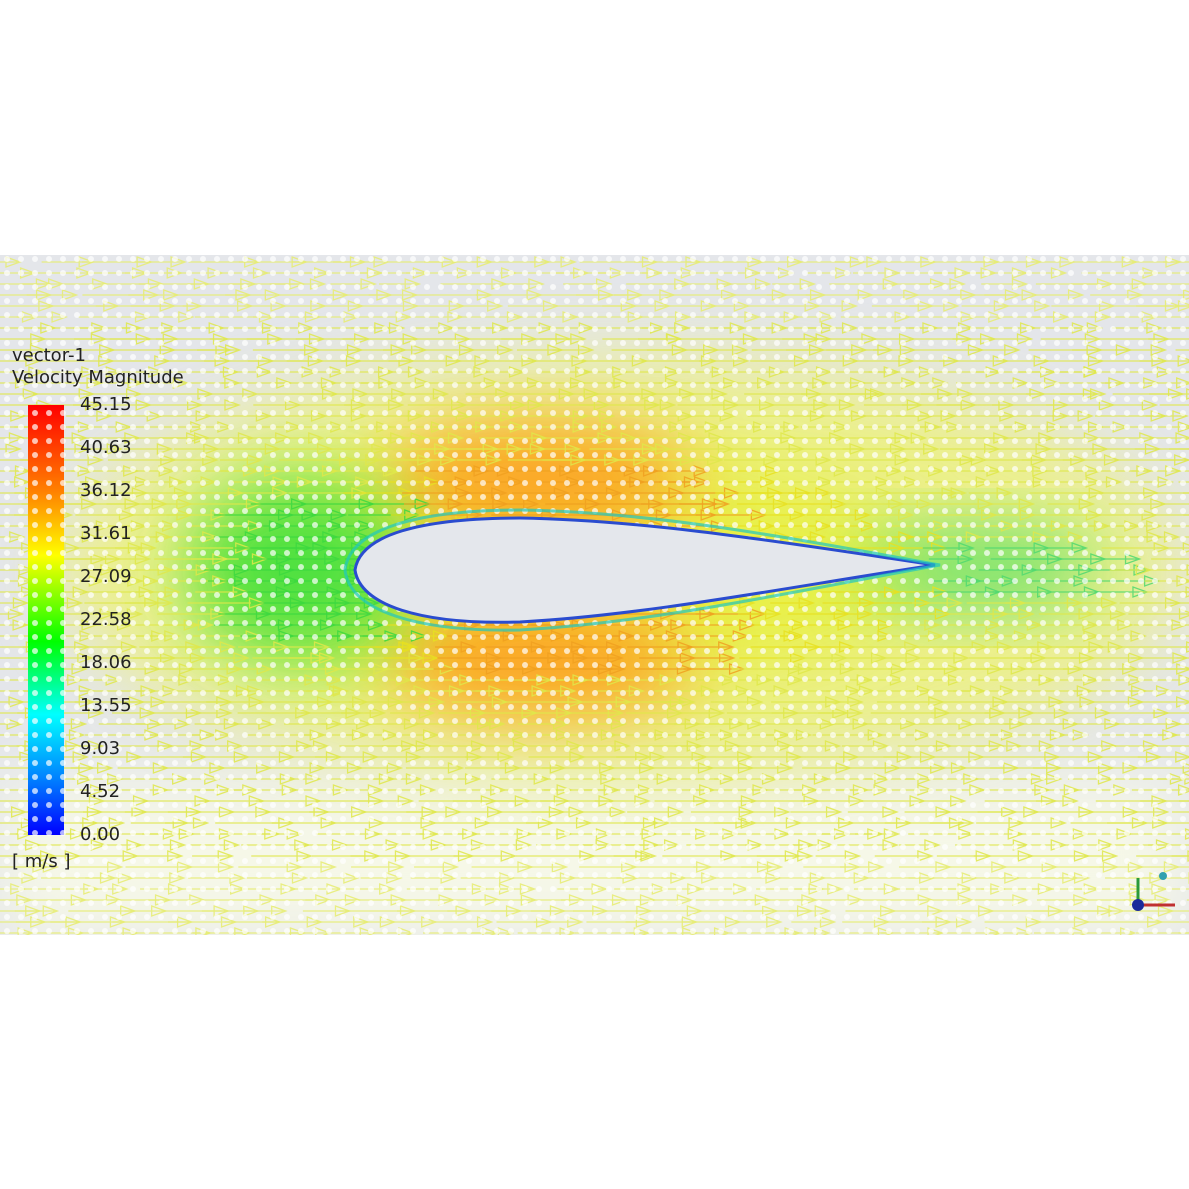  What do you see at coordinates (49, 355) in the screenshot?
I see `legend-title: vector-1` at bounding box center [49, 355].